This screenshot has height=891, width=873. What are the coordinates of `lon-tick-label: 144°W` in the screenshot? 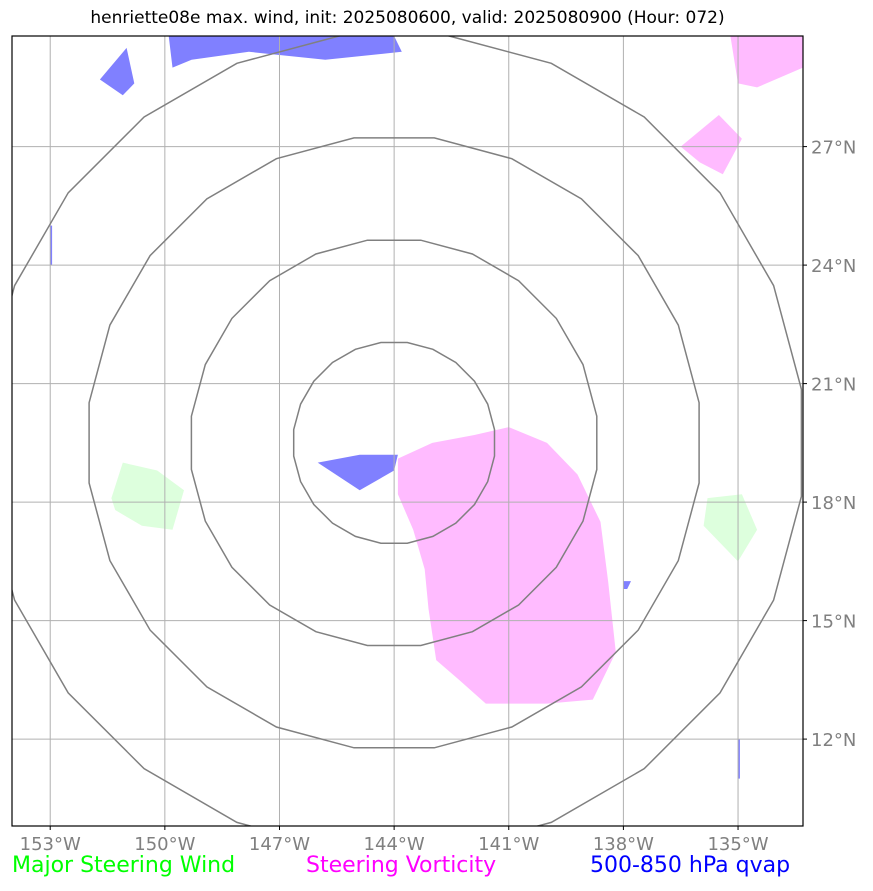 It's located at (394, 844).